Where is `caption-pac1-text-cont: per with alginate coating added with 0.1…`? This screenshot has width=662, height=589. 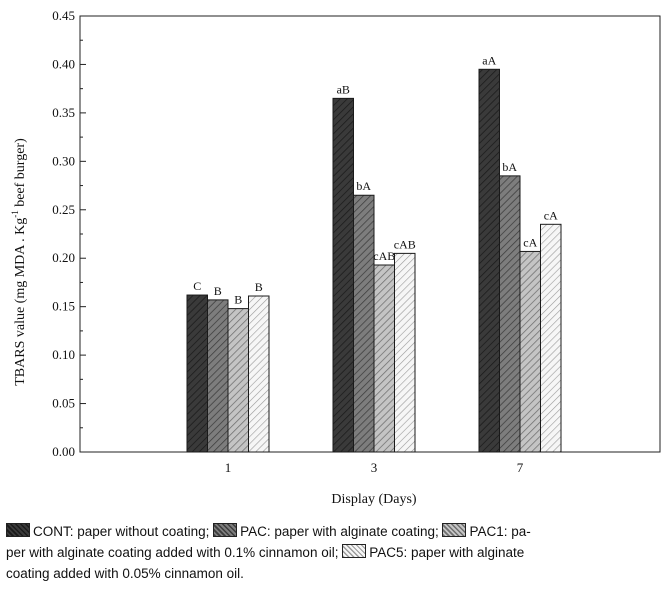 caption-pac1-text-cont: per with alginate coating added with 0.1… is located at coordinates (174, 552).